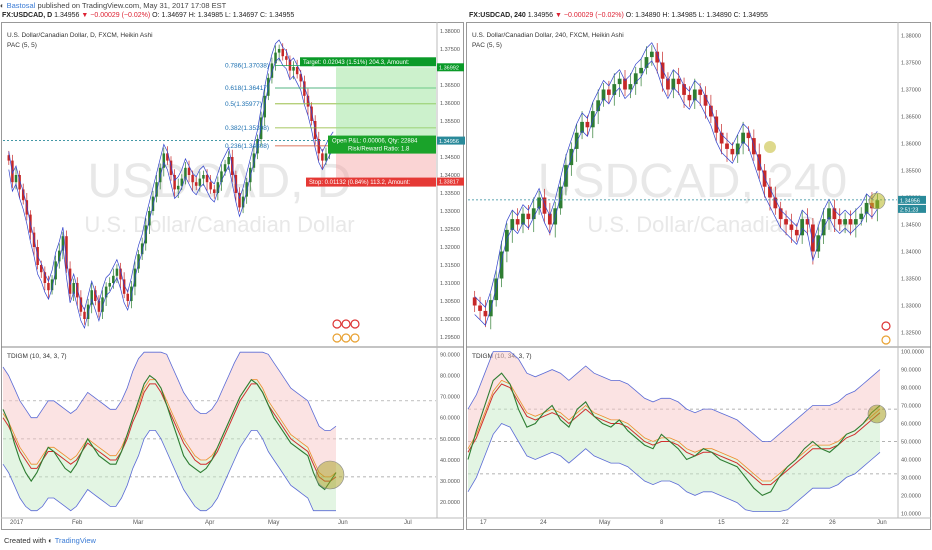 The image size is (932, 550). What do you see at coordinates (209, 523) in the screenshot?
I see `left-xtick: Apr` at bounding box center [209, 523].